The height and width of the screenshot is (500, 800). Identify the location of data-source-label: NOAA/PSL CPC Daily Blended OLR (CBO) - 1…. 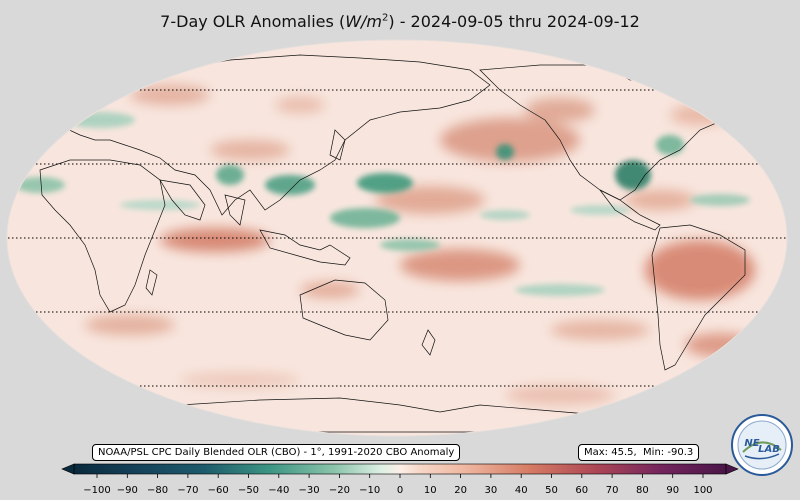
(276, 452).